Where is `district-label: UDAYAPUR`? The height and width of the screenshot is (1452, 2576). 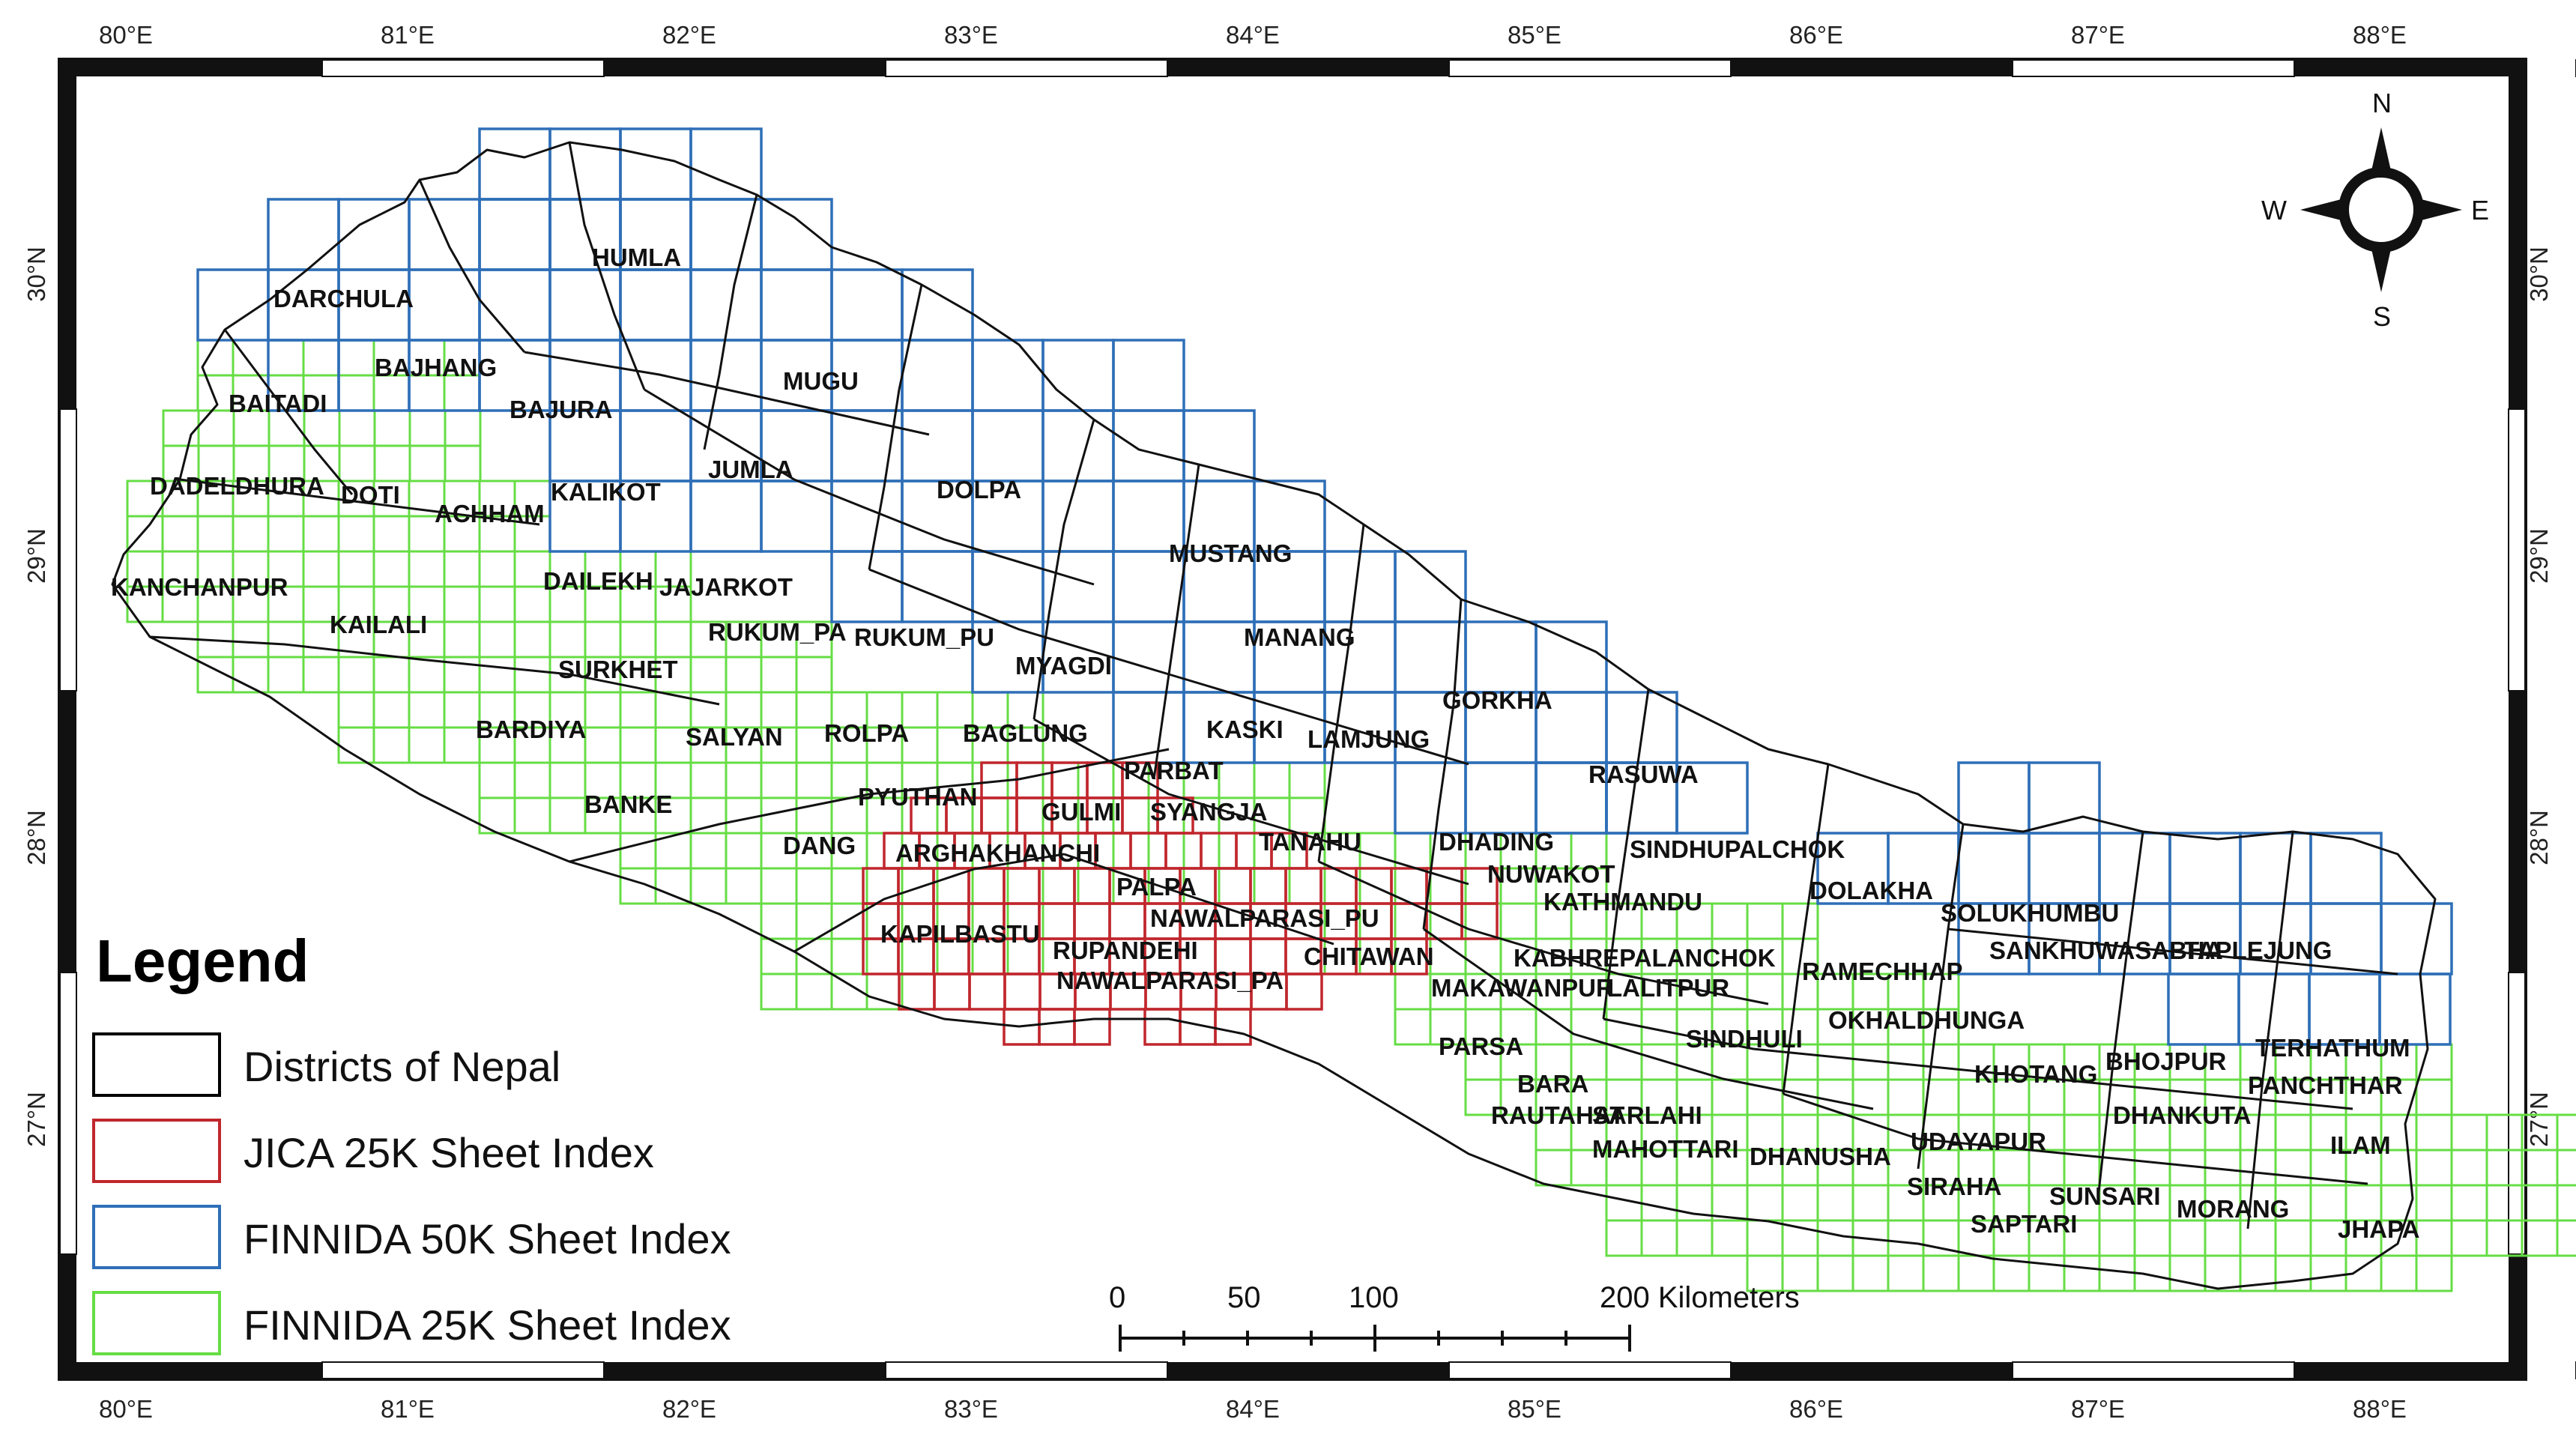 district-label: UDAYAPUR is located at coordinates (1978, 1141).